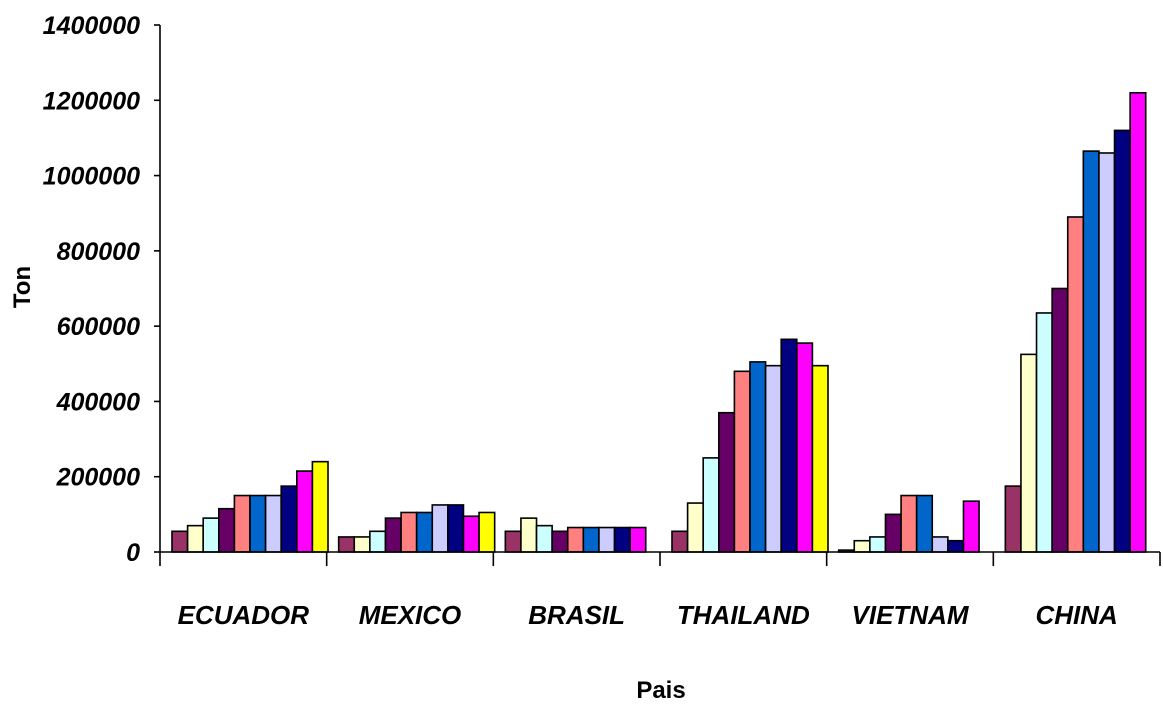 Image resolution: width=1163 pixels, height=706 pixels. What do you see at coordinates (91, 101) in the screenshot?
I see `y-tick-label: 1200000` at bounding box center [91, 101].